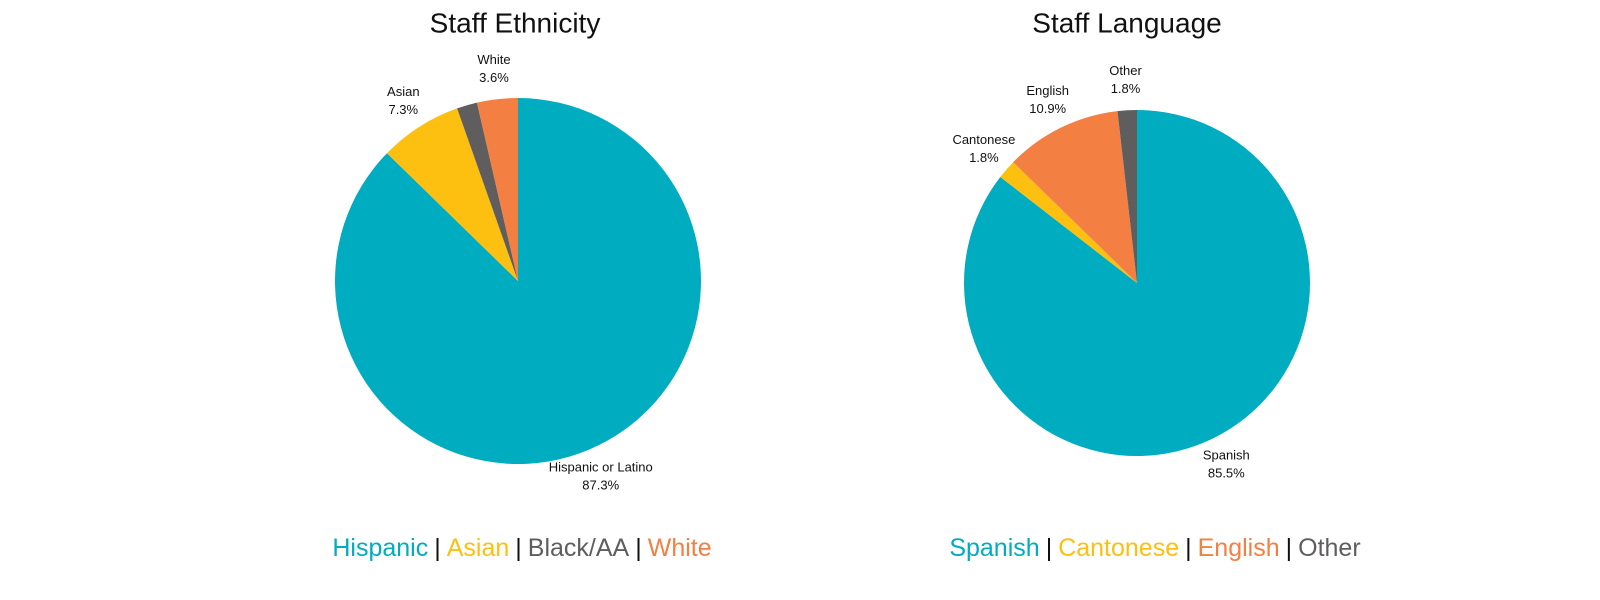  Describe the element at coordinates (983, 139) in the screenshot. I see `slice-label: Cantonese` at that location.